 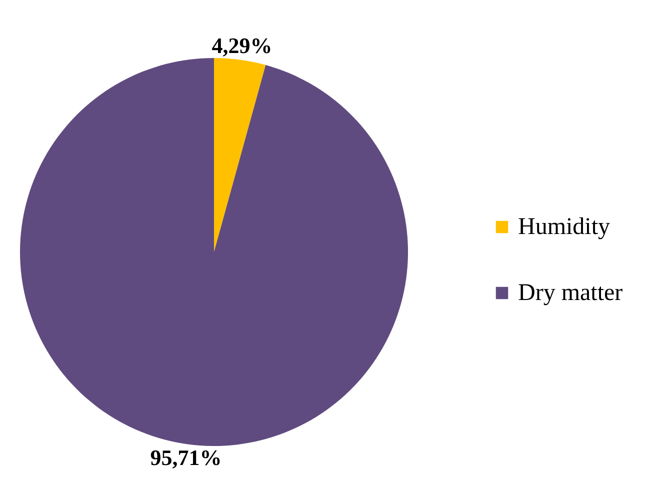 I want to click on legend-label: Dry matter, so click(x=570, y=293).